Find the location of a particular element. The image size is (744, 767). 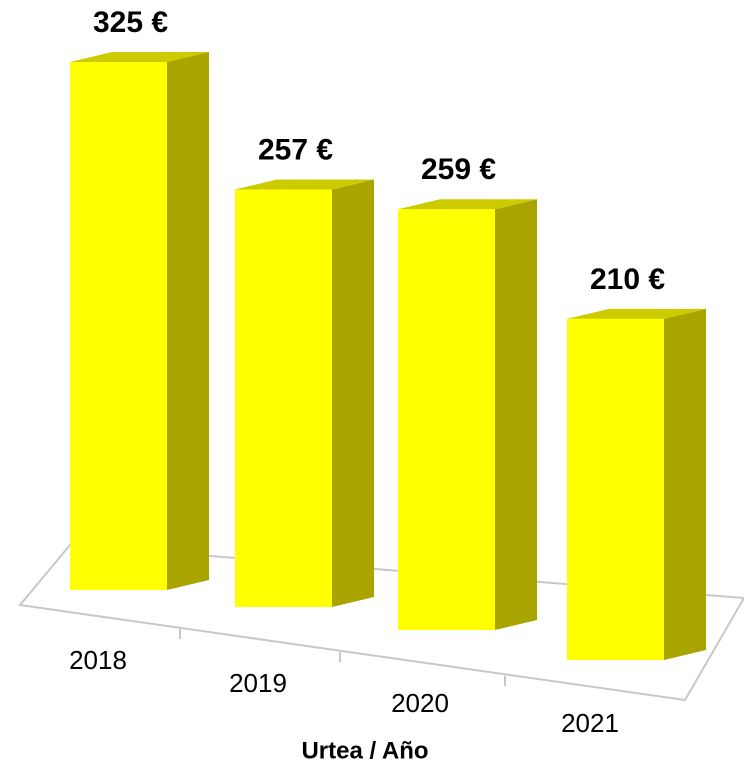

value-label: 259 € is located at coordinates (458, 169).